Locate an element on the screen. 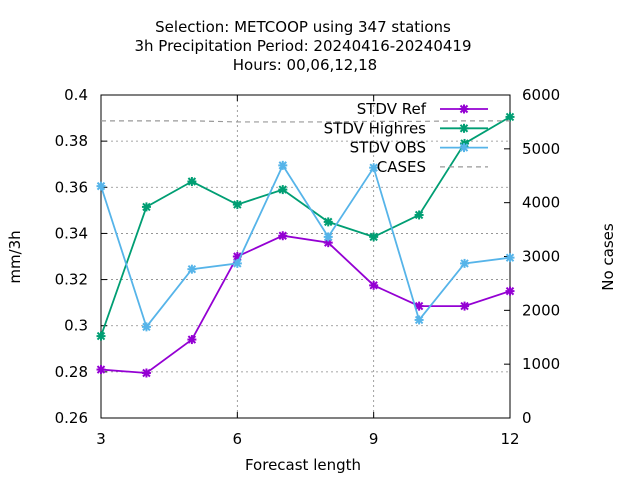 The image size is (640, 480). x-tick-label: 6 is located at coordinates (238, 439).